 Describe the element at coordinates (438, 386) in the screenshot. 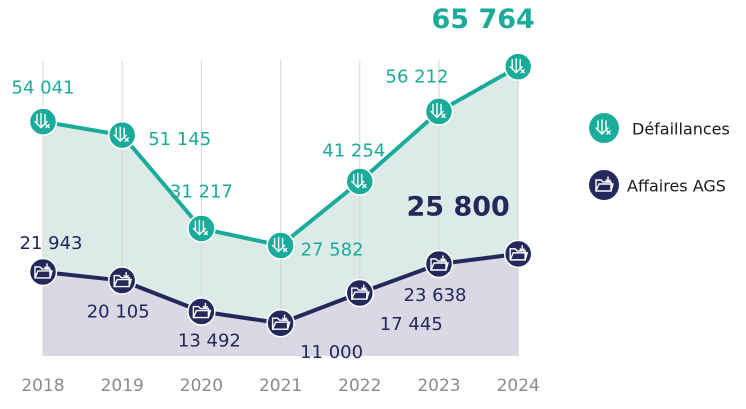

I see `x-tick-label: 2023` at that location.